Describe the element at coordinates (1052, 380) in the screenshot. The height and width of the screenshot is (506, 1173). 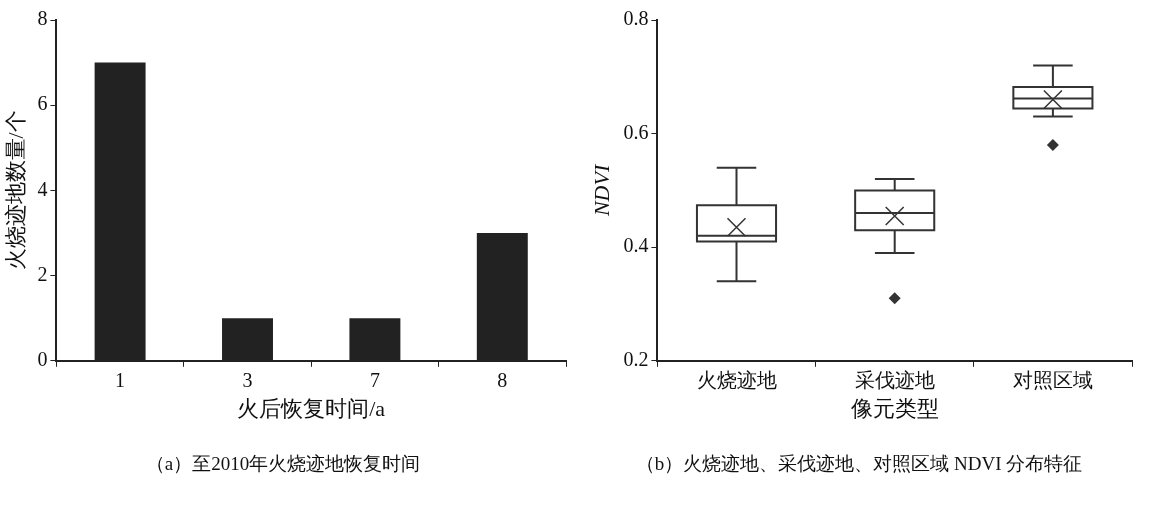
I see `x-tick-label: 对照区域` at that location.